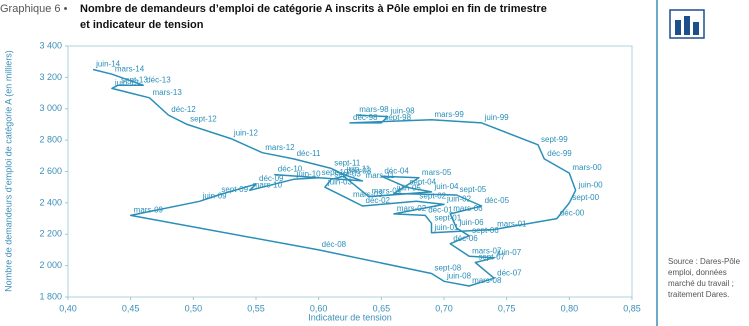  What do you see at coordinates (409, 188) in the screenshot?
I see `point-label: juin-05` at bounding box center [409, 188].